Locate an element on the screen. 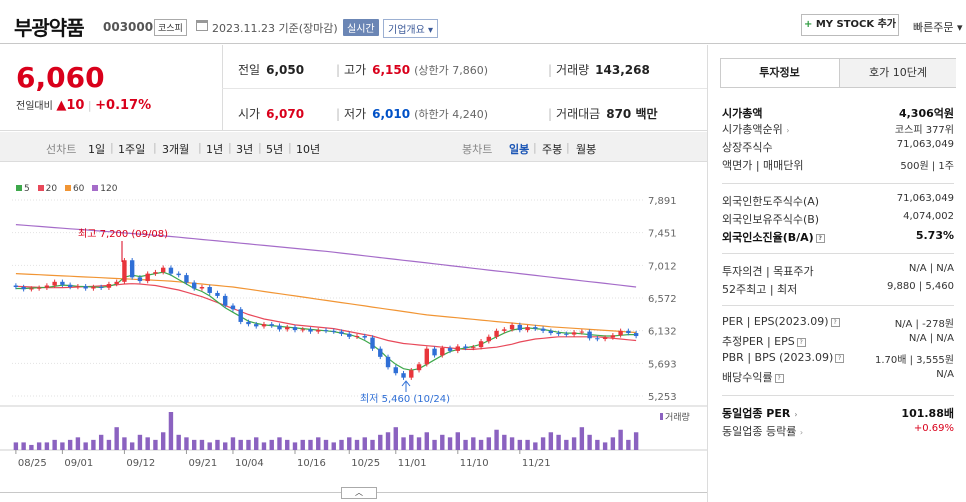 This screenshot has width=966, height=502. volume: | 거래량 143,268 is located at coordinates (599, 70).